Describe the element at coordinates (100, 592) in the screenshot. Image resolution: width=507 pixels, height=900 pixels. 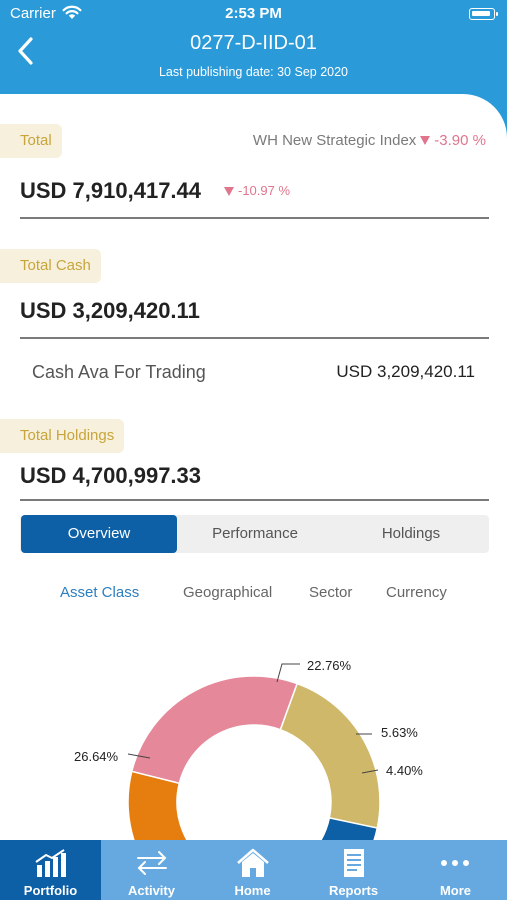
I see `tab-asset-class: Asset Class` at that location.